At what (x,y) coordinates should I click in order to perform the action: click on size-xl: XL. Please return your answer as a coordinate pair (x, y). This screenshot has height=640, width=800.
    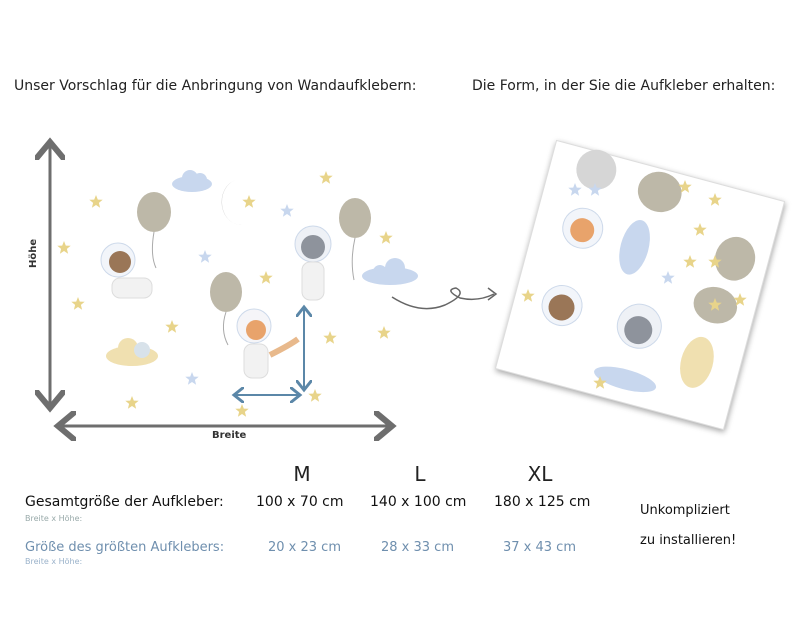
    Looking at the image, I should click on (540, 474).